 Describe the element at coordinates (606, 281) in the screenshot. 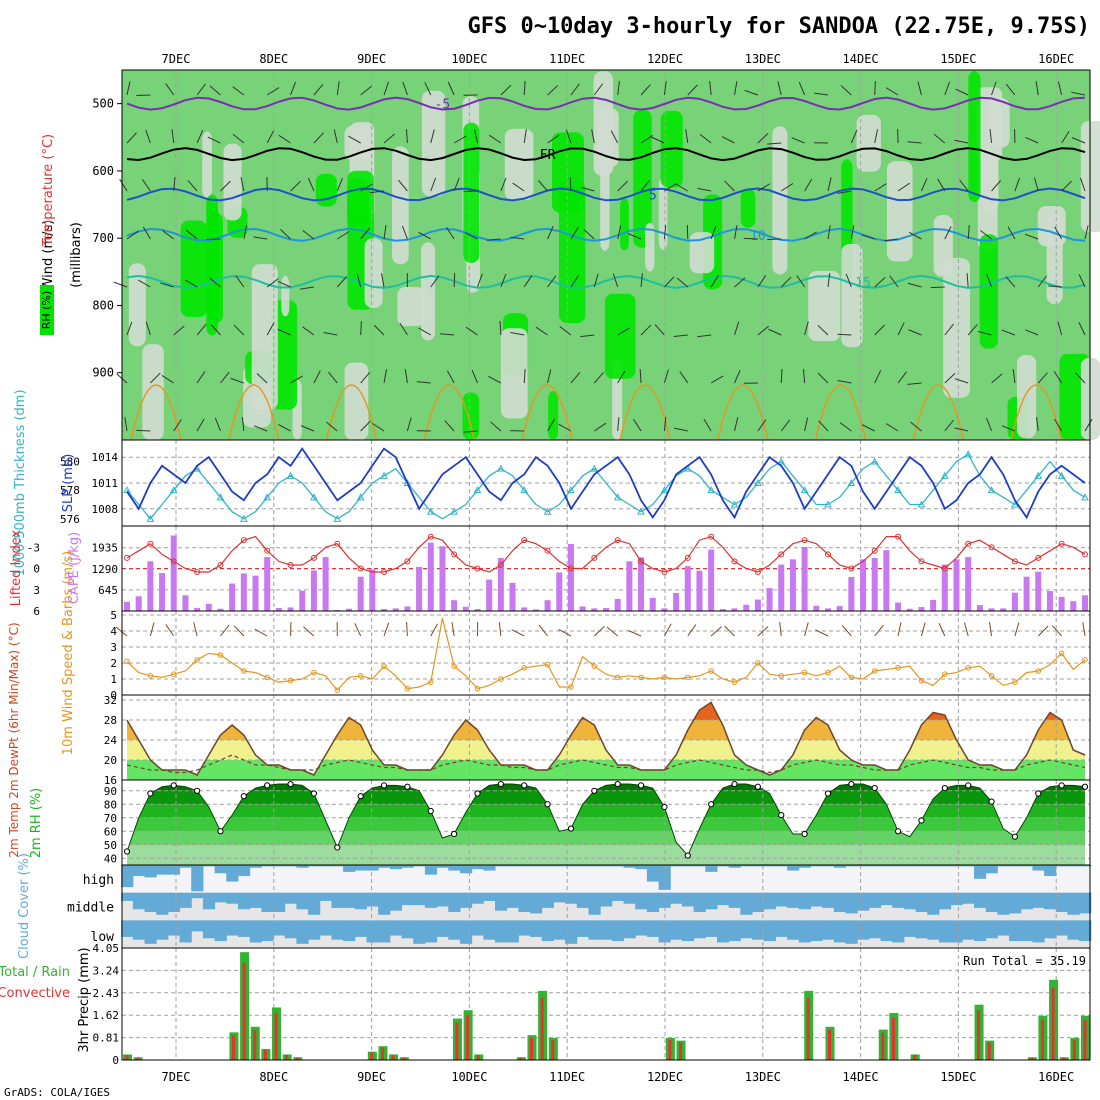

I see `isotherm-line` at that location.